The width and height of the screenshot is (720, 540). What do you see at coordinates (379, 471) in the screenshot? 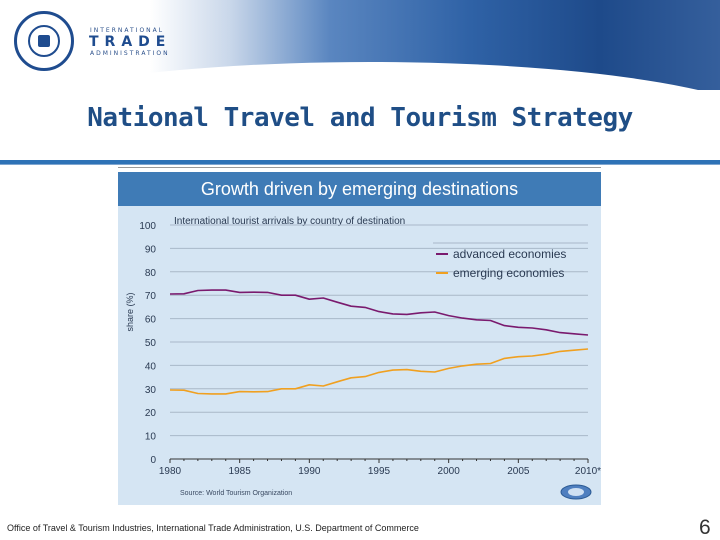
I see `x-tick-label: 1995` at bounding box center [379, 471].